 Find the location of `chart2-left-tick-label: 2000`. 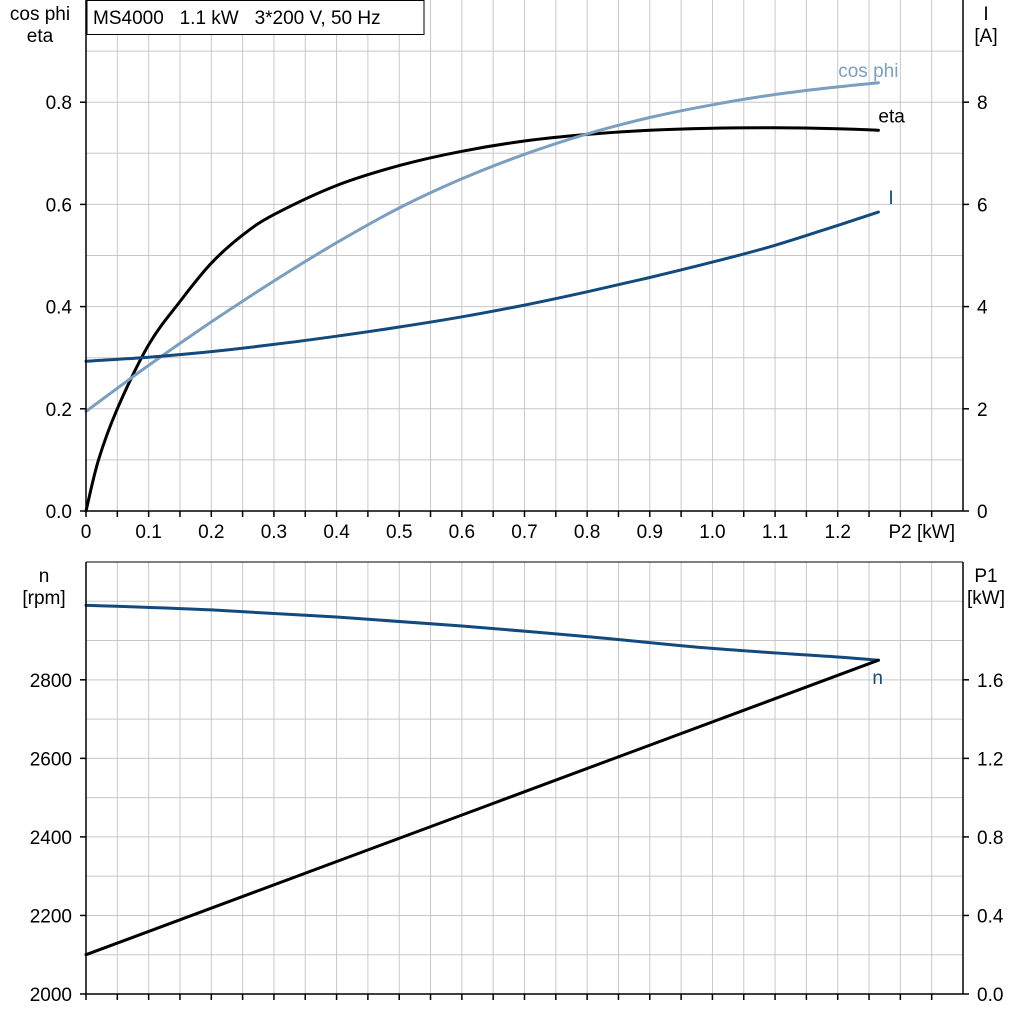

chart2-left-tick-label: 2000 is located at coordinates (51, 995).